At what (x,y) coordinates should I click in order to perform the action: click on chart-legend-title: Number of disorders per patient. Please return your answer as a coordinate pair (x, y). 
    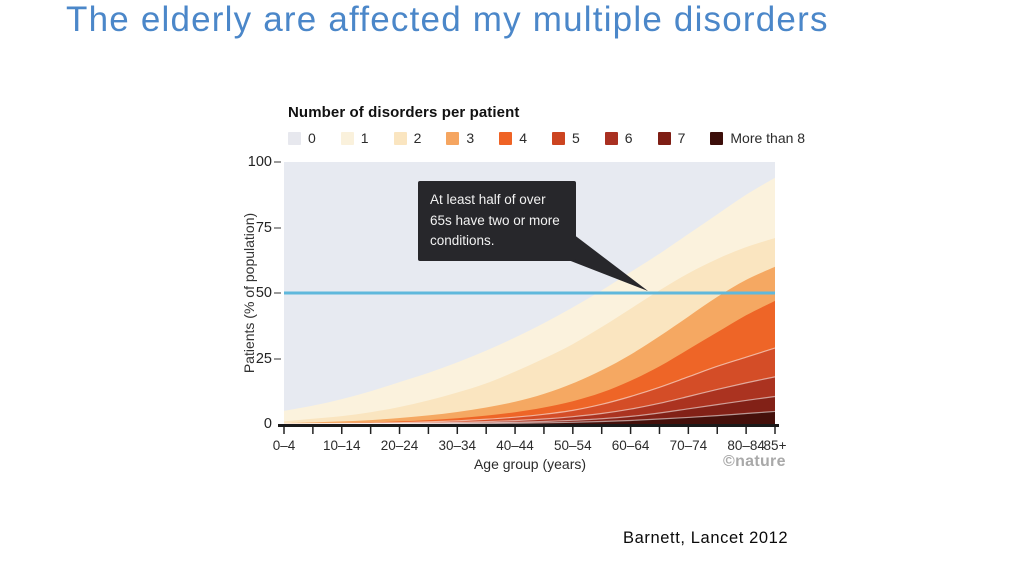
    Looking at the image, I should click on (404, 112).